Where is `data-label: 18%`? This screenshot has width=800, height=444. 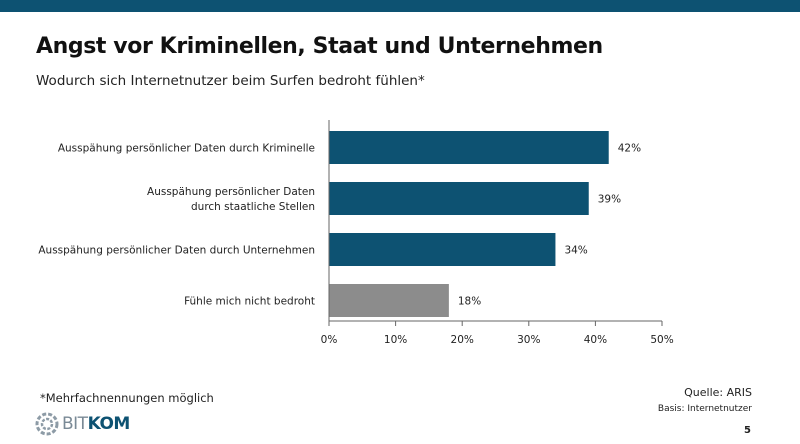
data-label: 18% is located at coordinates (469, 302).